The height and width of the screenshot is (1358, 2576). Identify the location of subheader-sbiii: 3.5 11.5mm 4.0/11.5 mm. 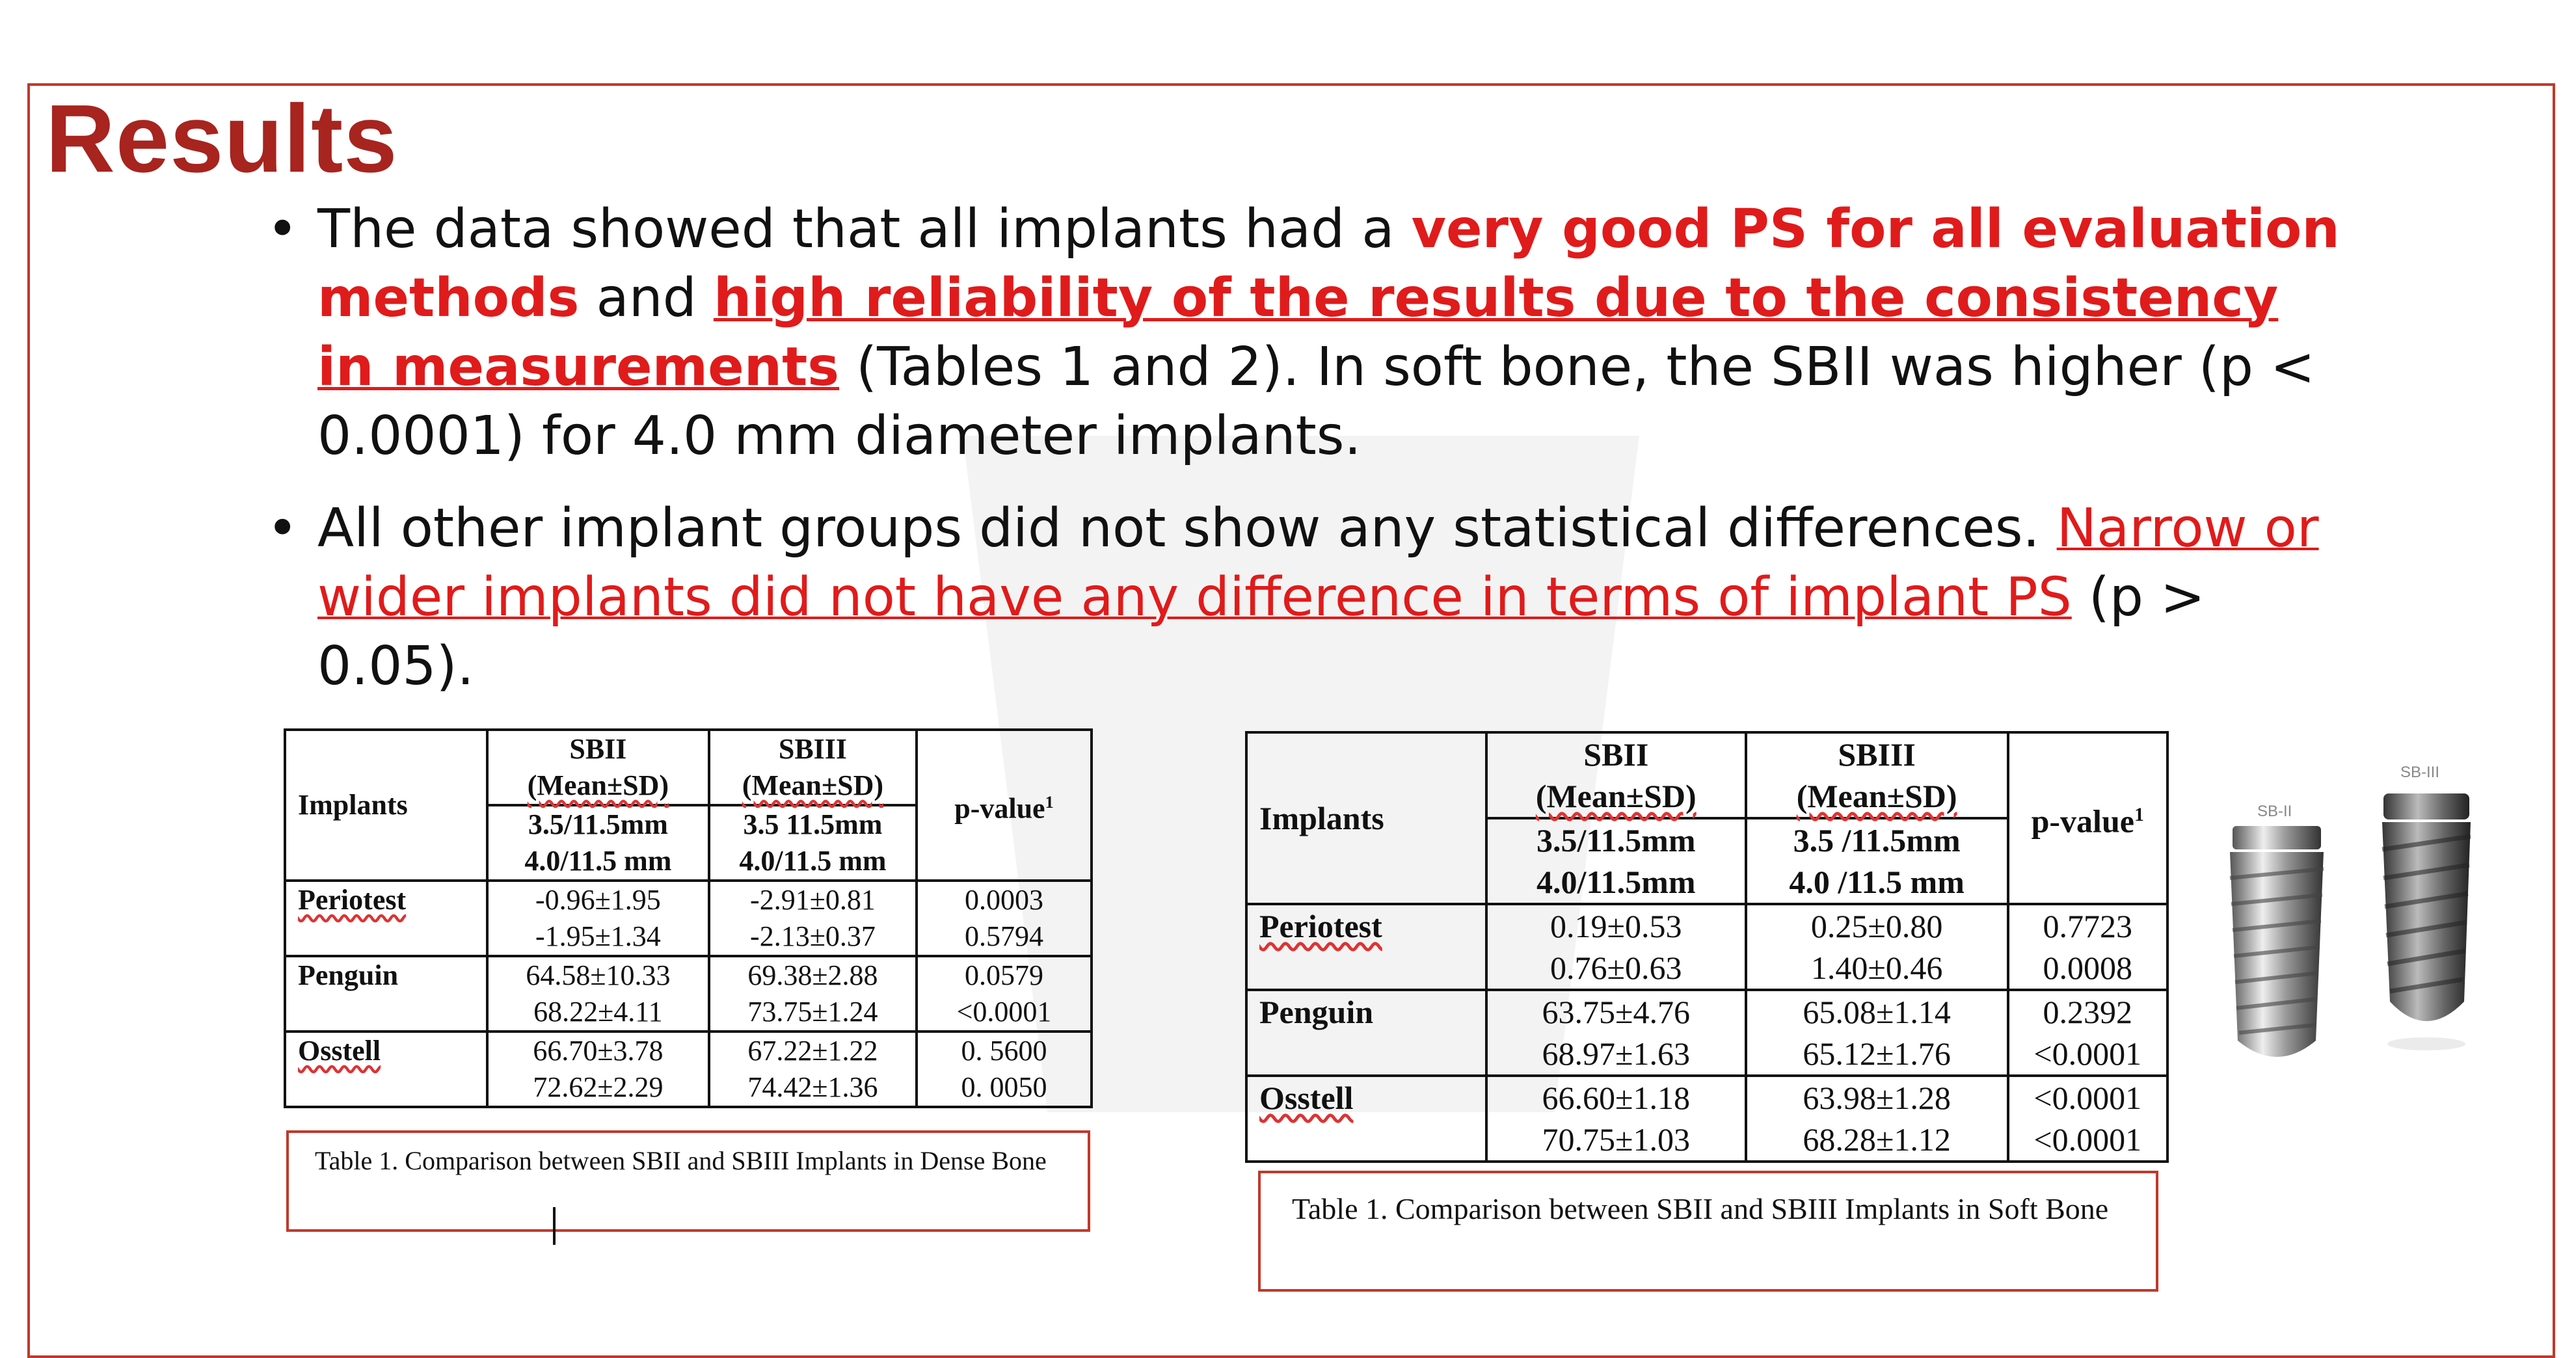
(813, 843).